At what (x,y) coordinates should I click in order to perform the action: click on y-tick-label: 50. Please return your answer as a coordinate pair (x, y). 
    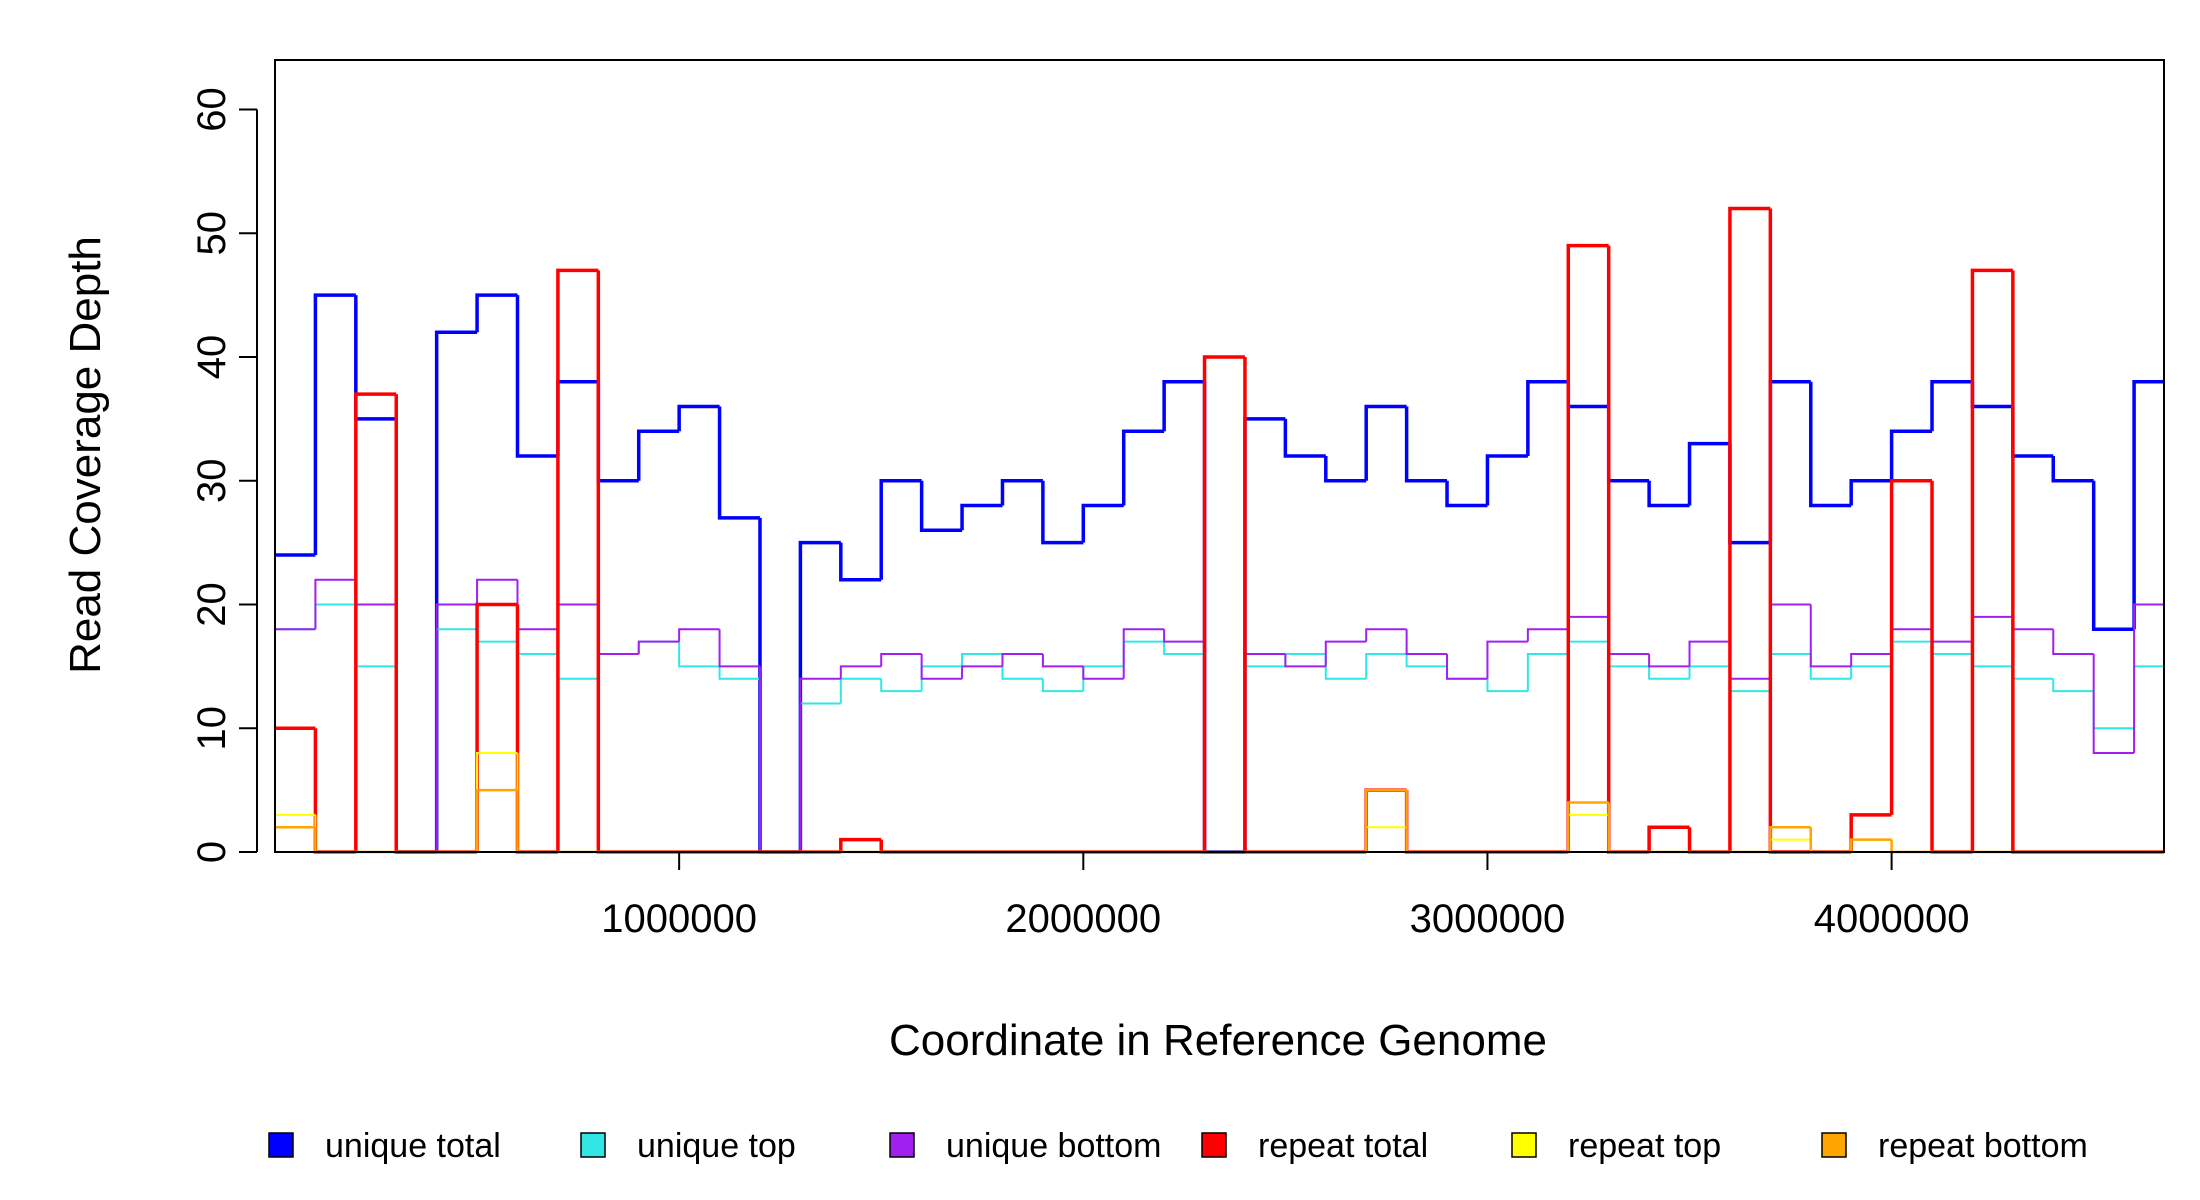
    Looking at the image, I should click on (212, 233).